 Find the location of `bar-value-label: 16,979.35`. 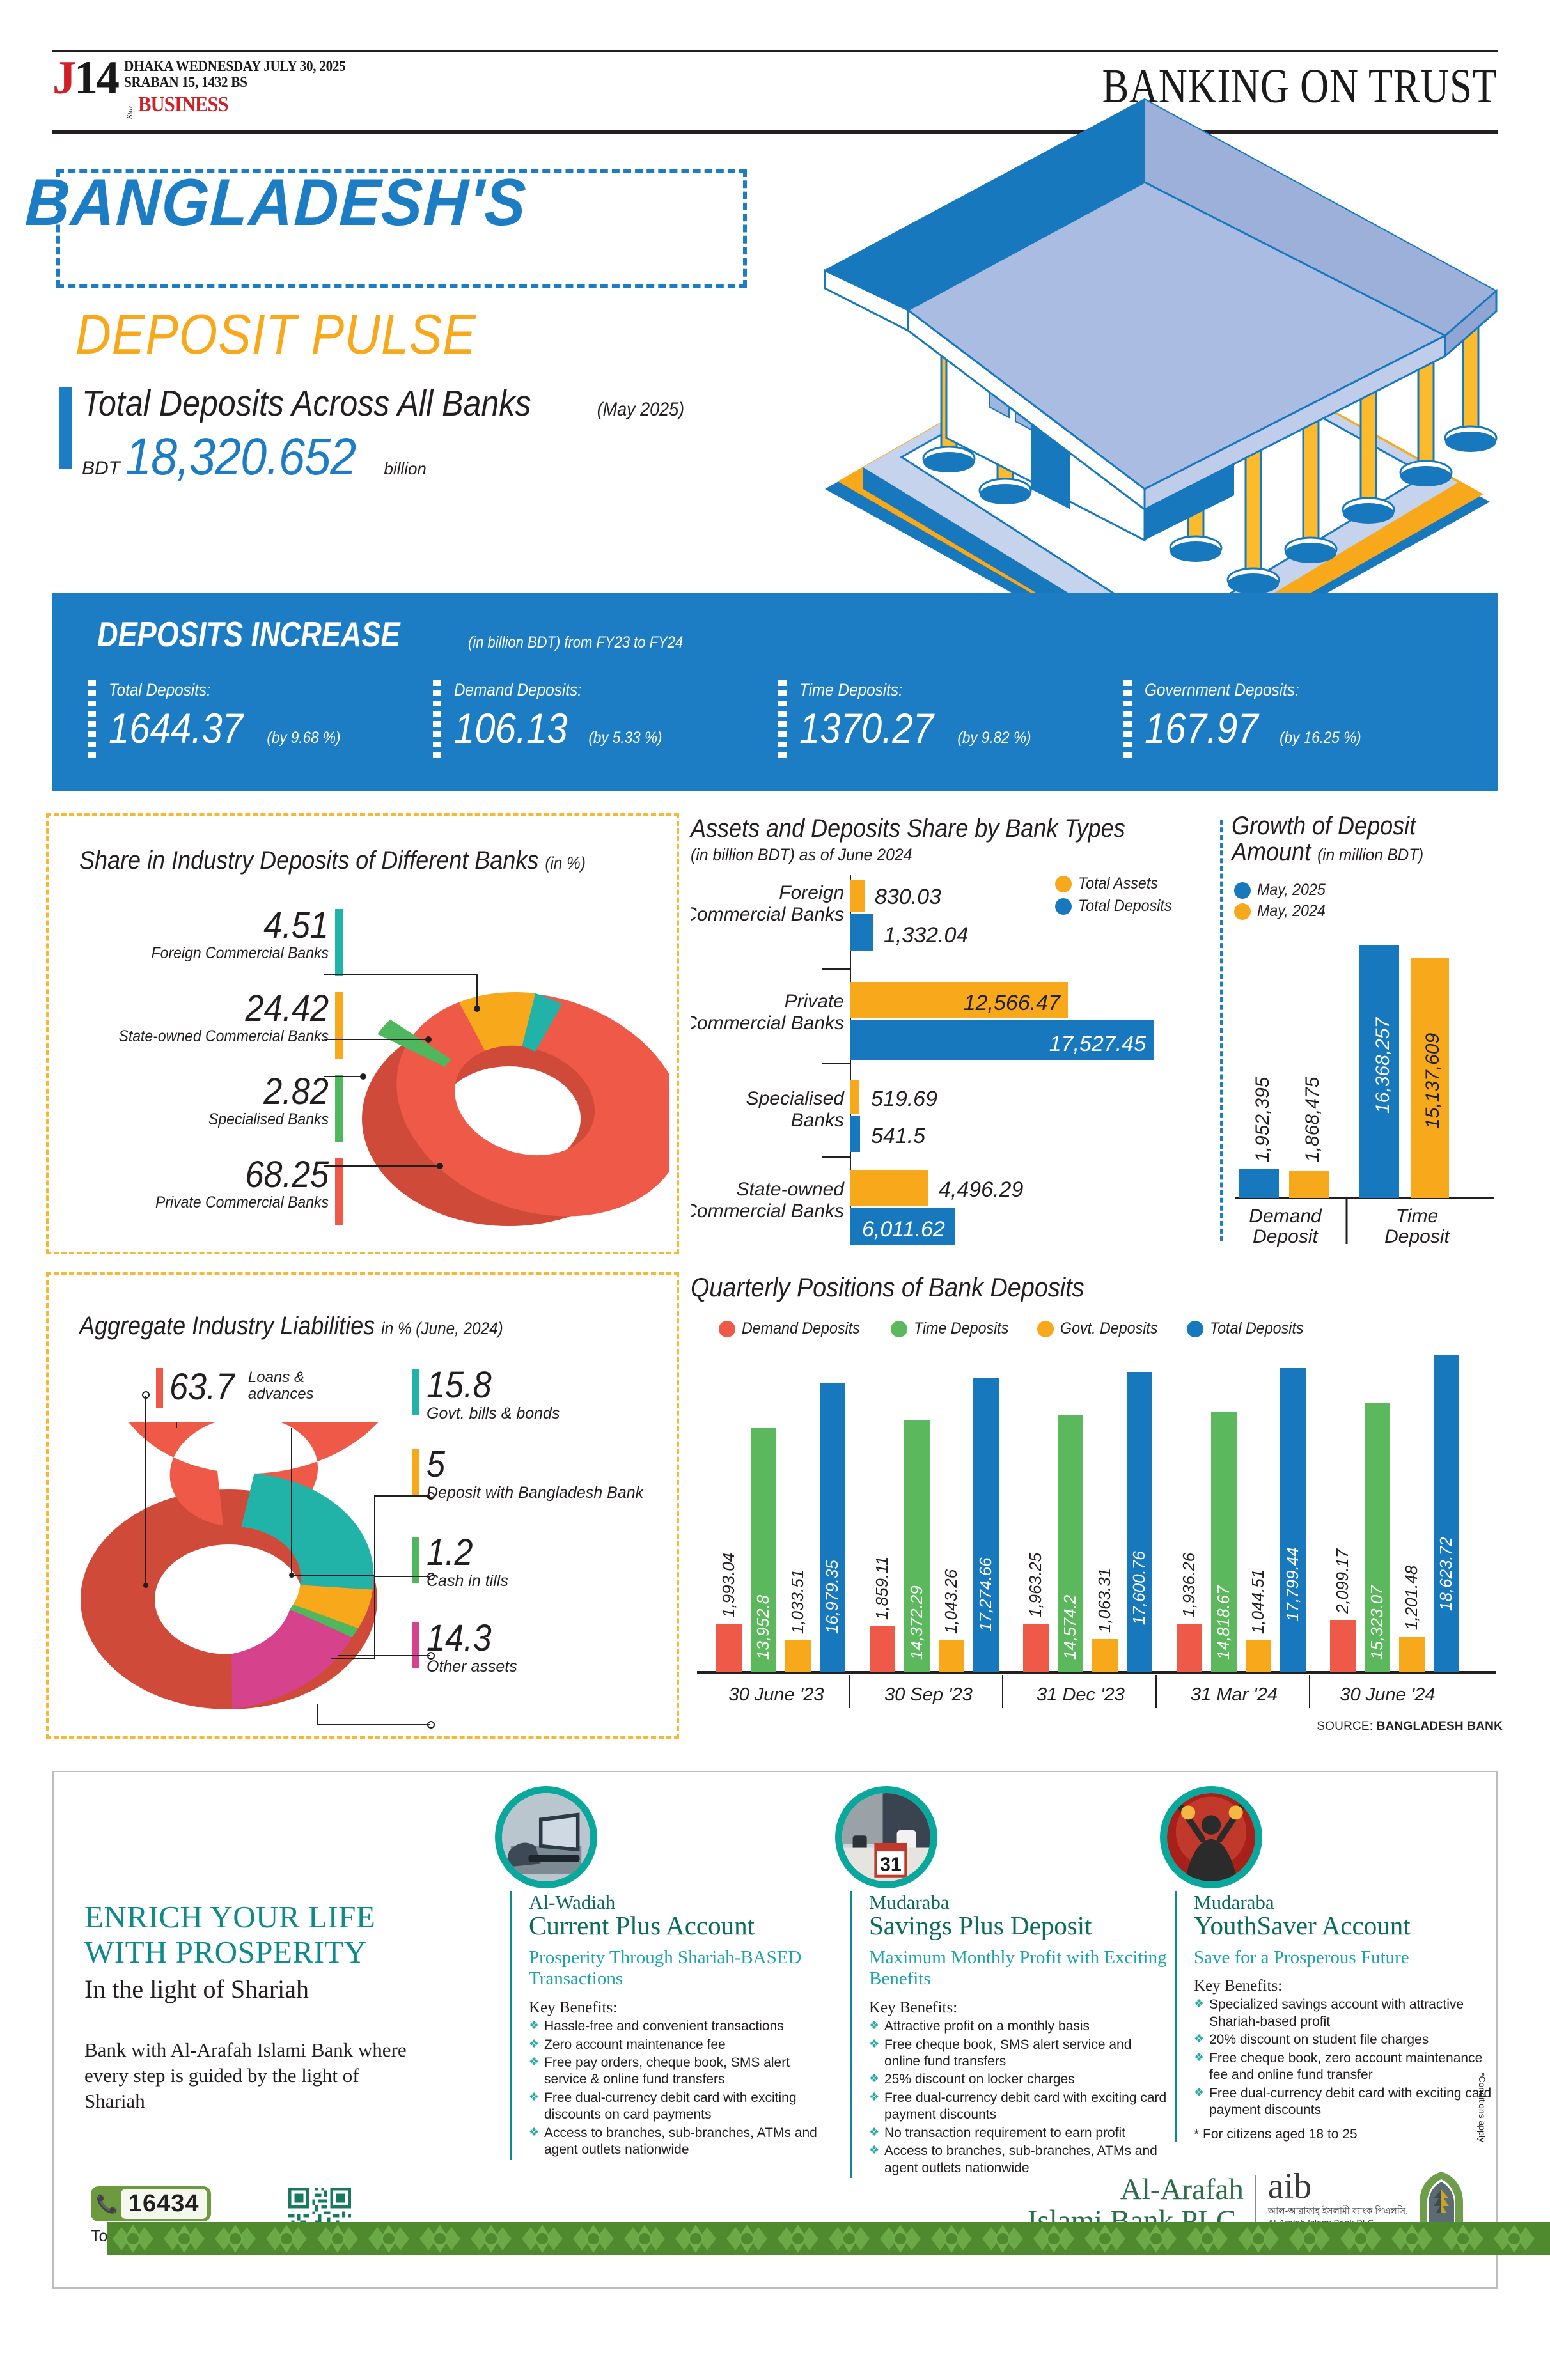

bar-value-label: 16,979.35 is located at coordinates (832, 1597).